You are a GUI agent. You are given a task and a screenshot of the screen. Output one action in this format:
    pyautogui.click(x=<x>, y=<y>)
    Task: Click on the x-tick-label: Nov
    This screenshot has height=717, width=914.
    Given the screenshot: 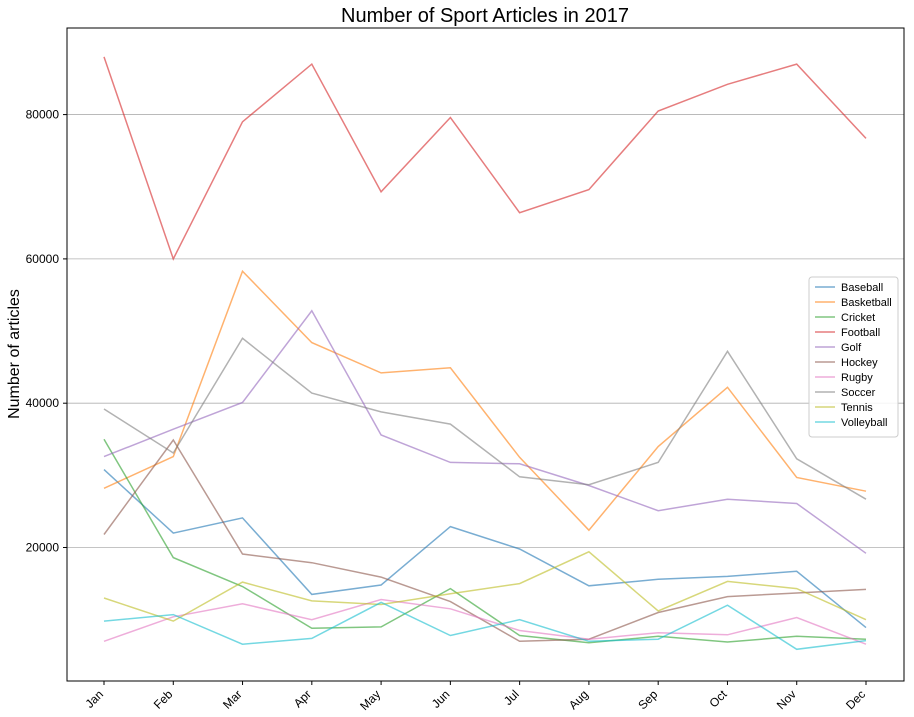 What is the action you would take?
    pyautogui.click(x=786, y=699)
    